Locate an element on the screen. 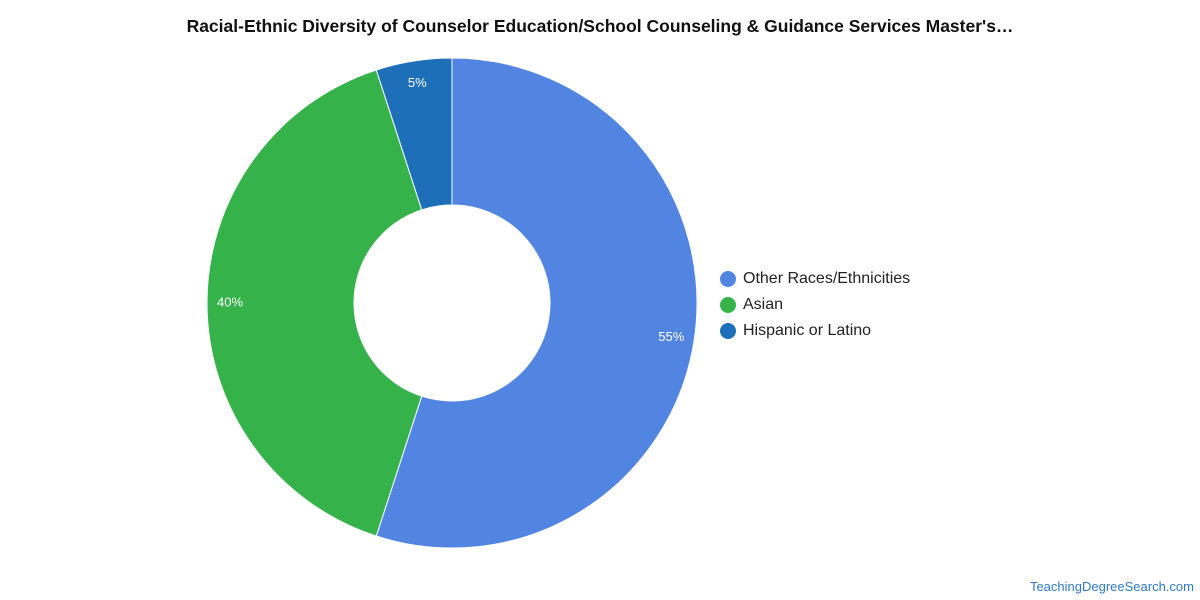  legend-item: Hispanic or Latino is located at coordinates (815, 331).